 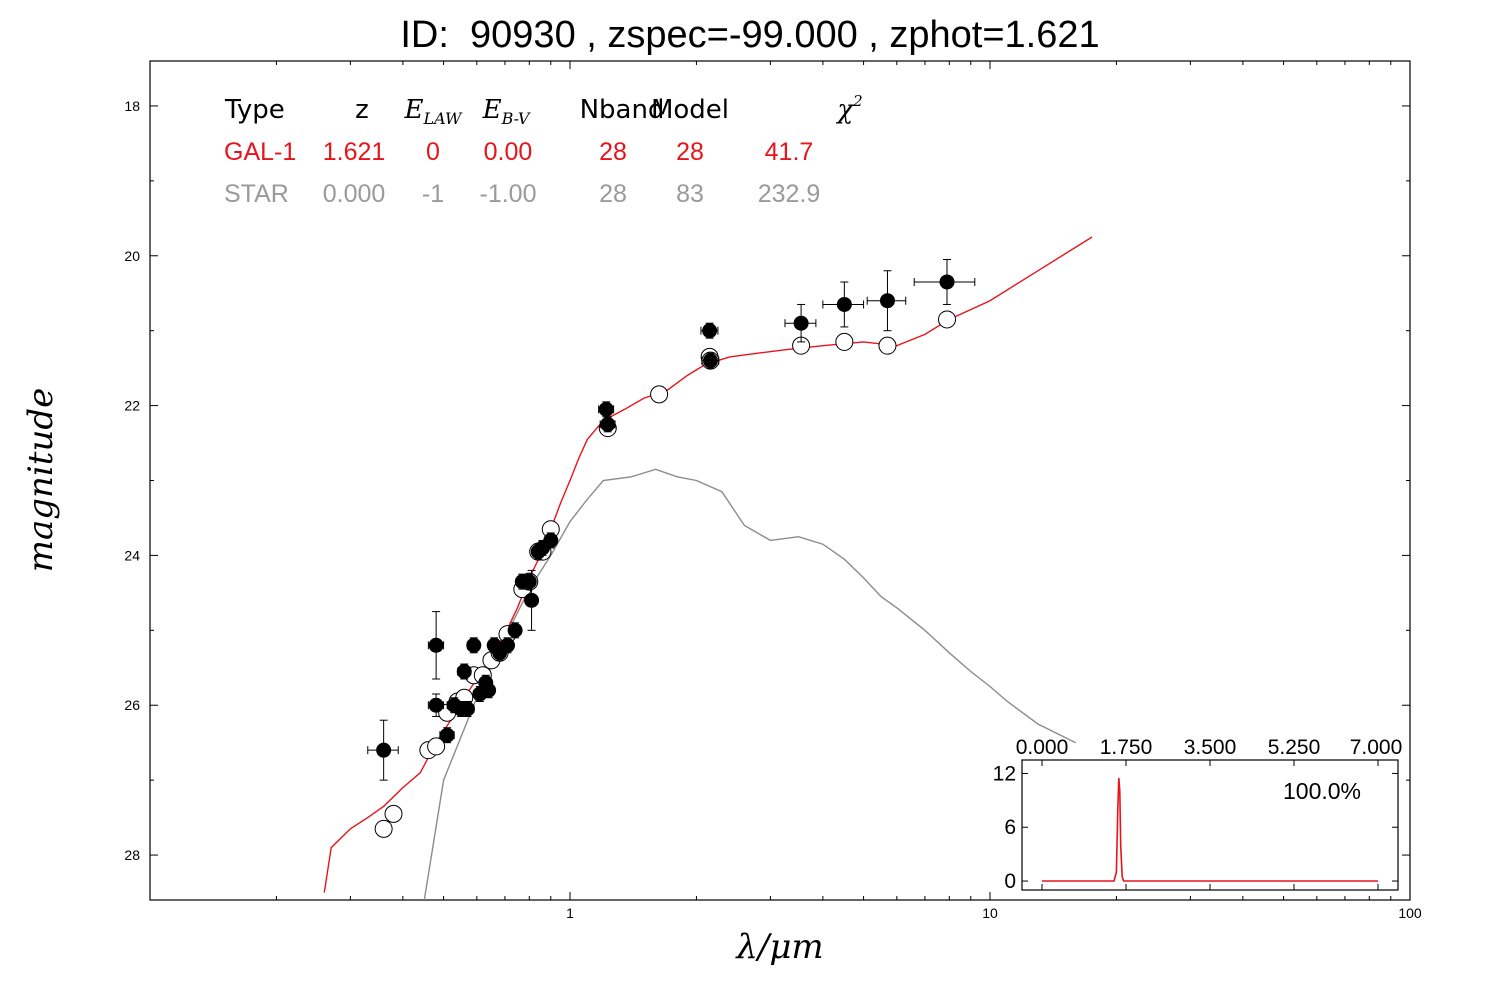 I want to click on redshift-pdf-inset: 0.000 1.750 3.500 5.250 7.000 0 6 12 100.0%, so click(x=1198, y=814).